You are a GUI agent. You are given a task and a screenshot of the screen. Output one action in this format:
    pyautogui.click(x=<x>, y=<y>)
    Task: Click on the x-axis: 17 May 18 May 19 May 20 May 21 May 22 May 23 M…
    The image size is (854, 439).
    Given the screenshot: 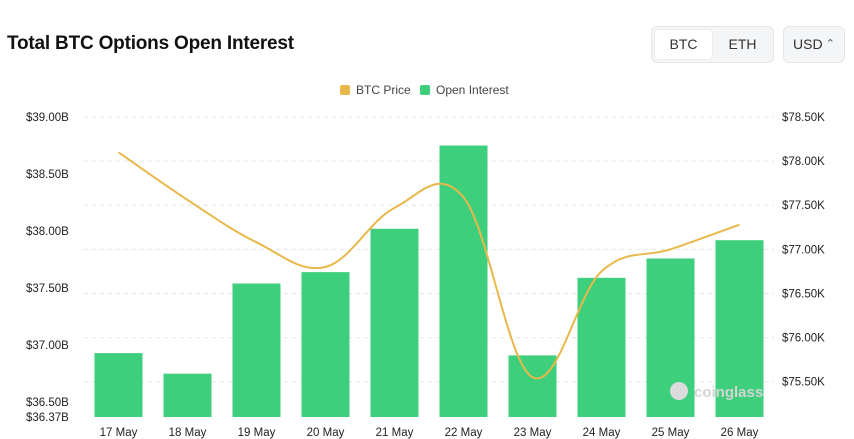 What is the action you would take?
    pyautogui.click(x=429, y=433)
    